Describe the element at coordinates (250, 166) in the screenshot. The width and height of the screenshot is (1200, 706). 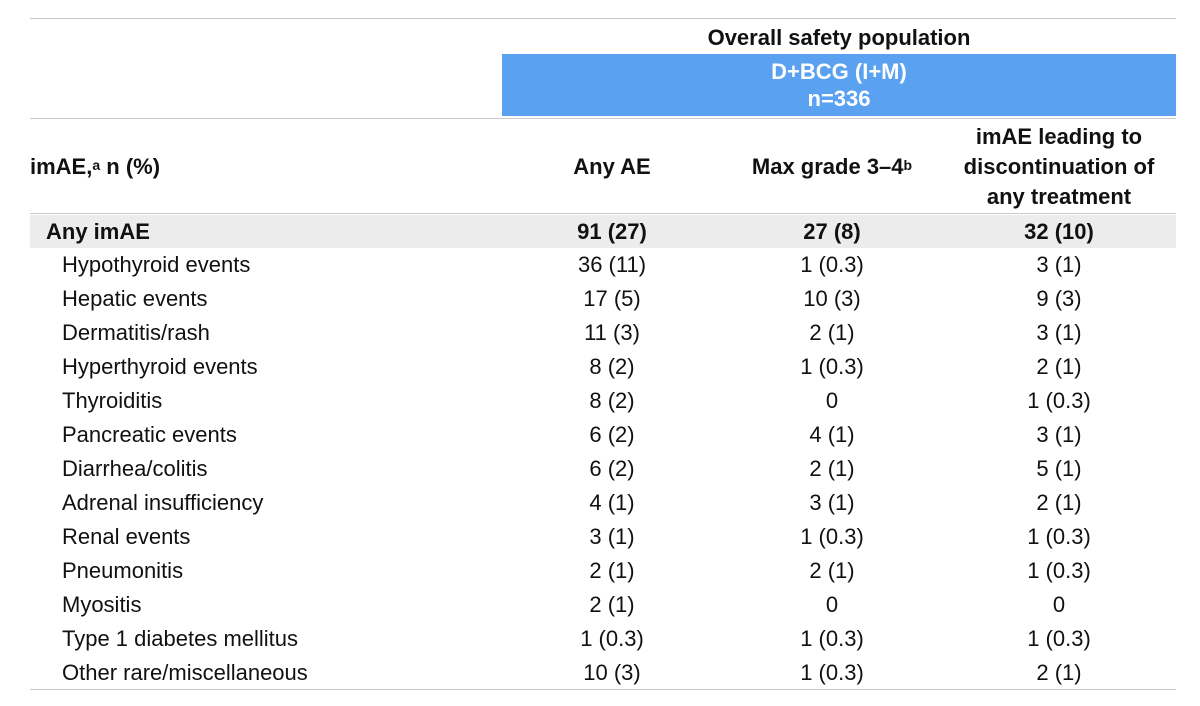
I see `row-header: imAE, a n (%)` at that location.